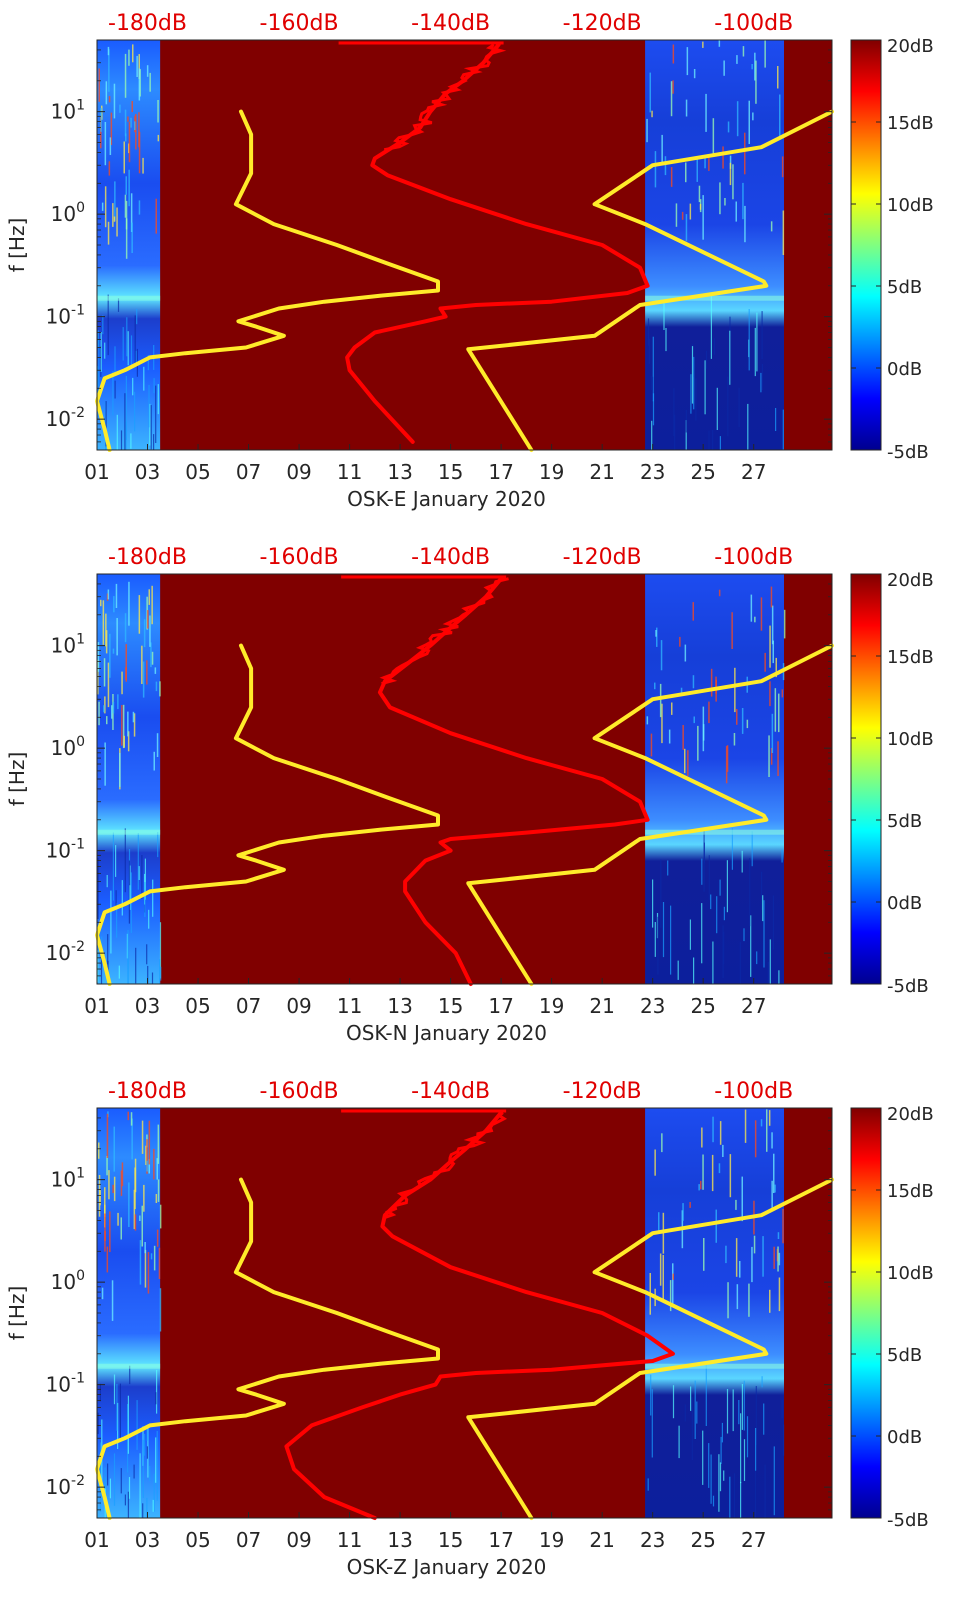 Image resolution: width=962 pixels, height=1599 pixels. I want to click on x-tick-label: 11, so click(349, 472).